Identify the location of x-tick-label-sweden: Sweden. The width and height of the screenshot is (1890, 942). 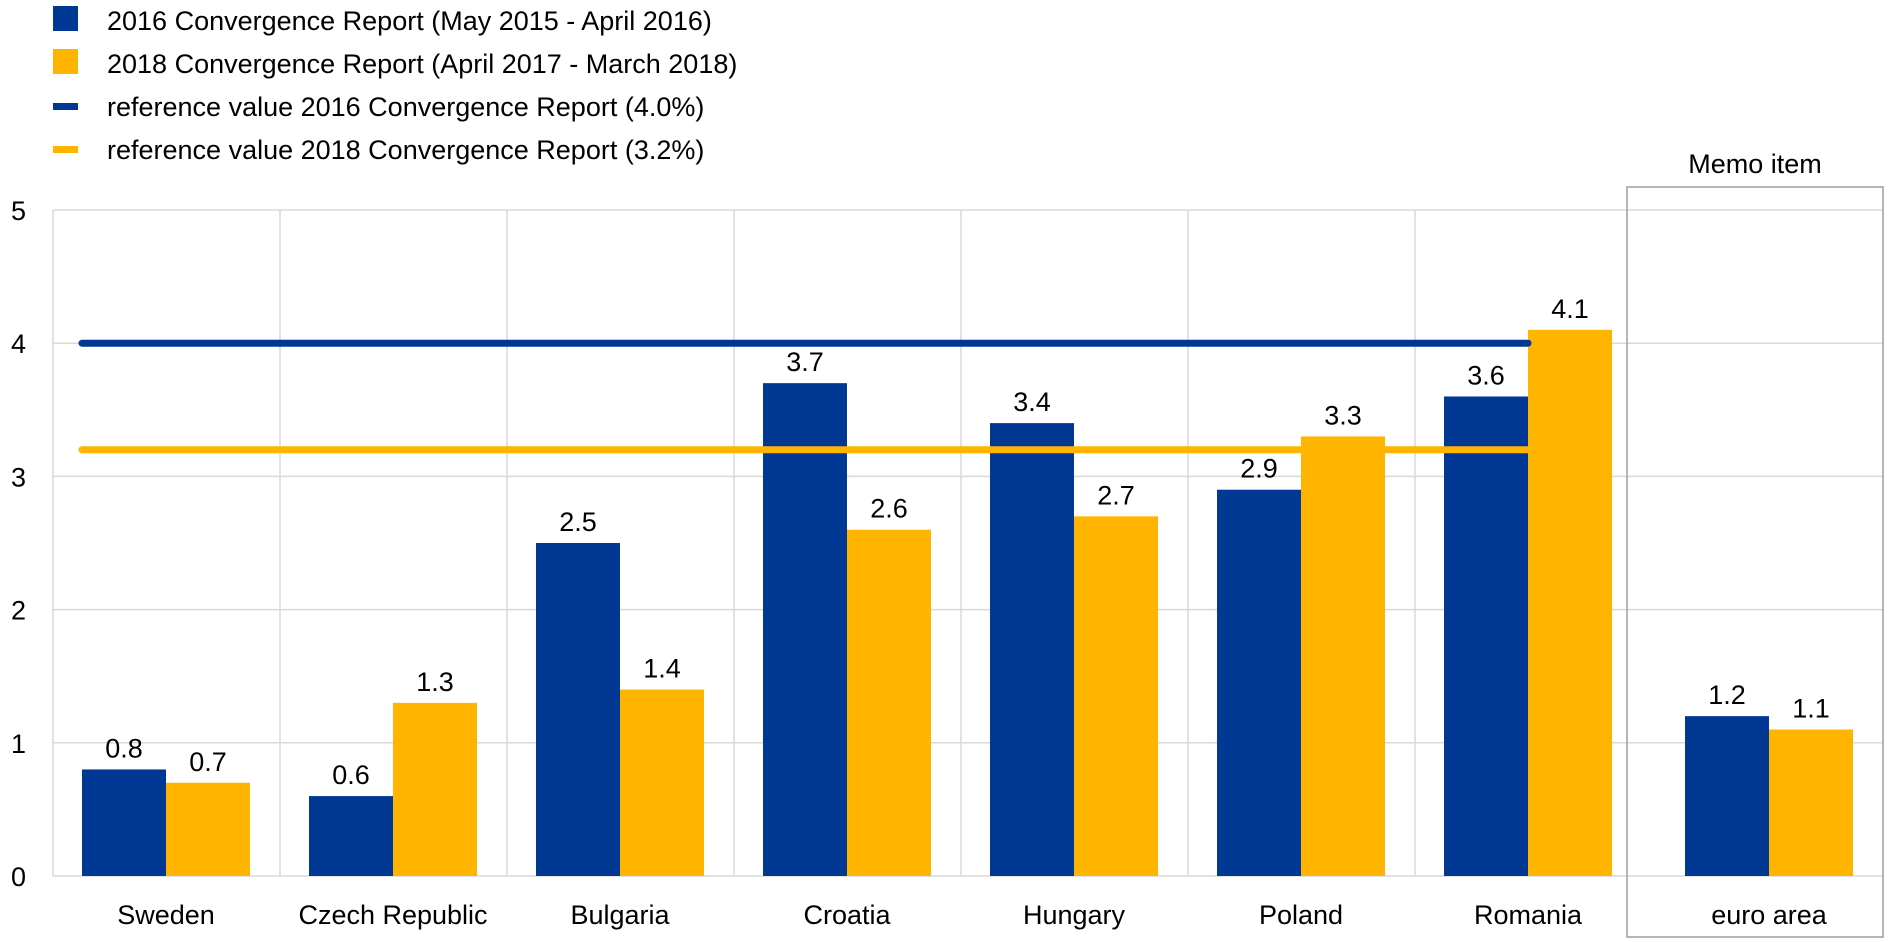
(166, 915).